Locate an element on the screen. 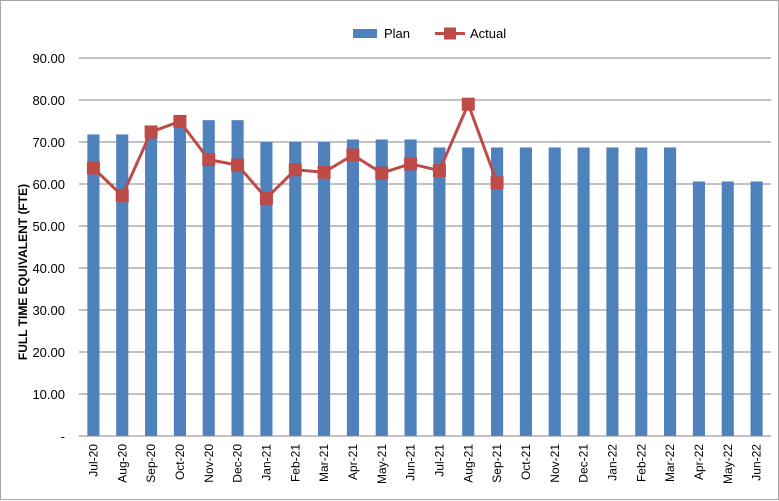  y-tick-label: 80.00 is located at coordinates (48, 100).